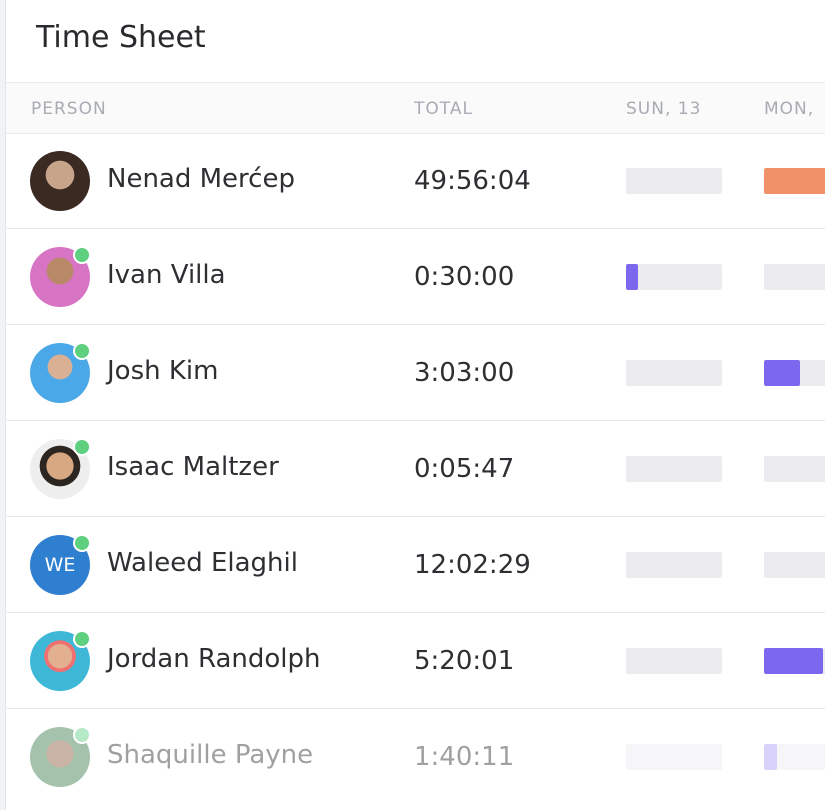  What do you see at coordinates (464, 469) in the screenshot?
I see `total: 0:05:47` at bounding box center [464, 469].